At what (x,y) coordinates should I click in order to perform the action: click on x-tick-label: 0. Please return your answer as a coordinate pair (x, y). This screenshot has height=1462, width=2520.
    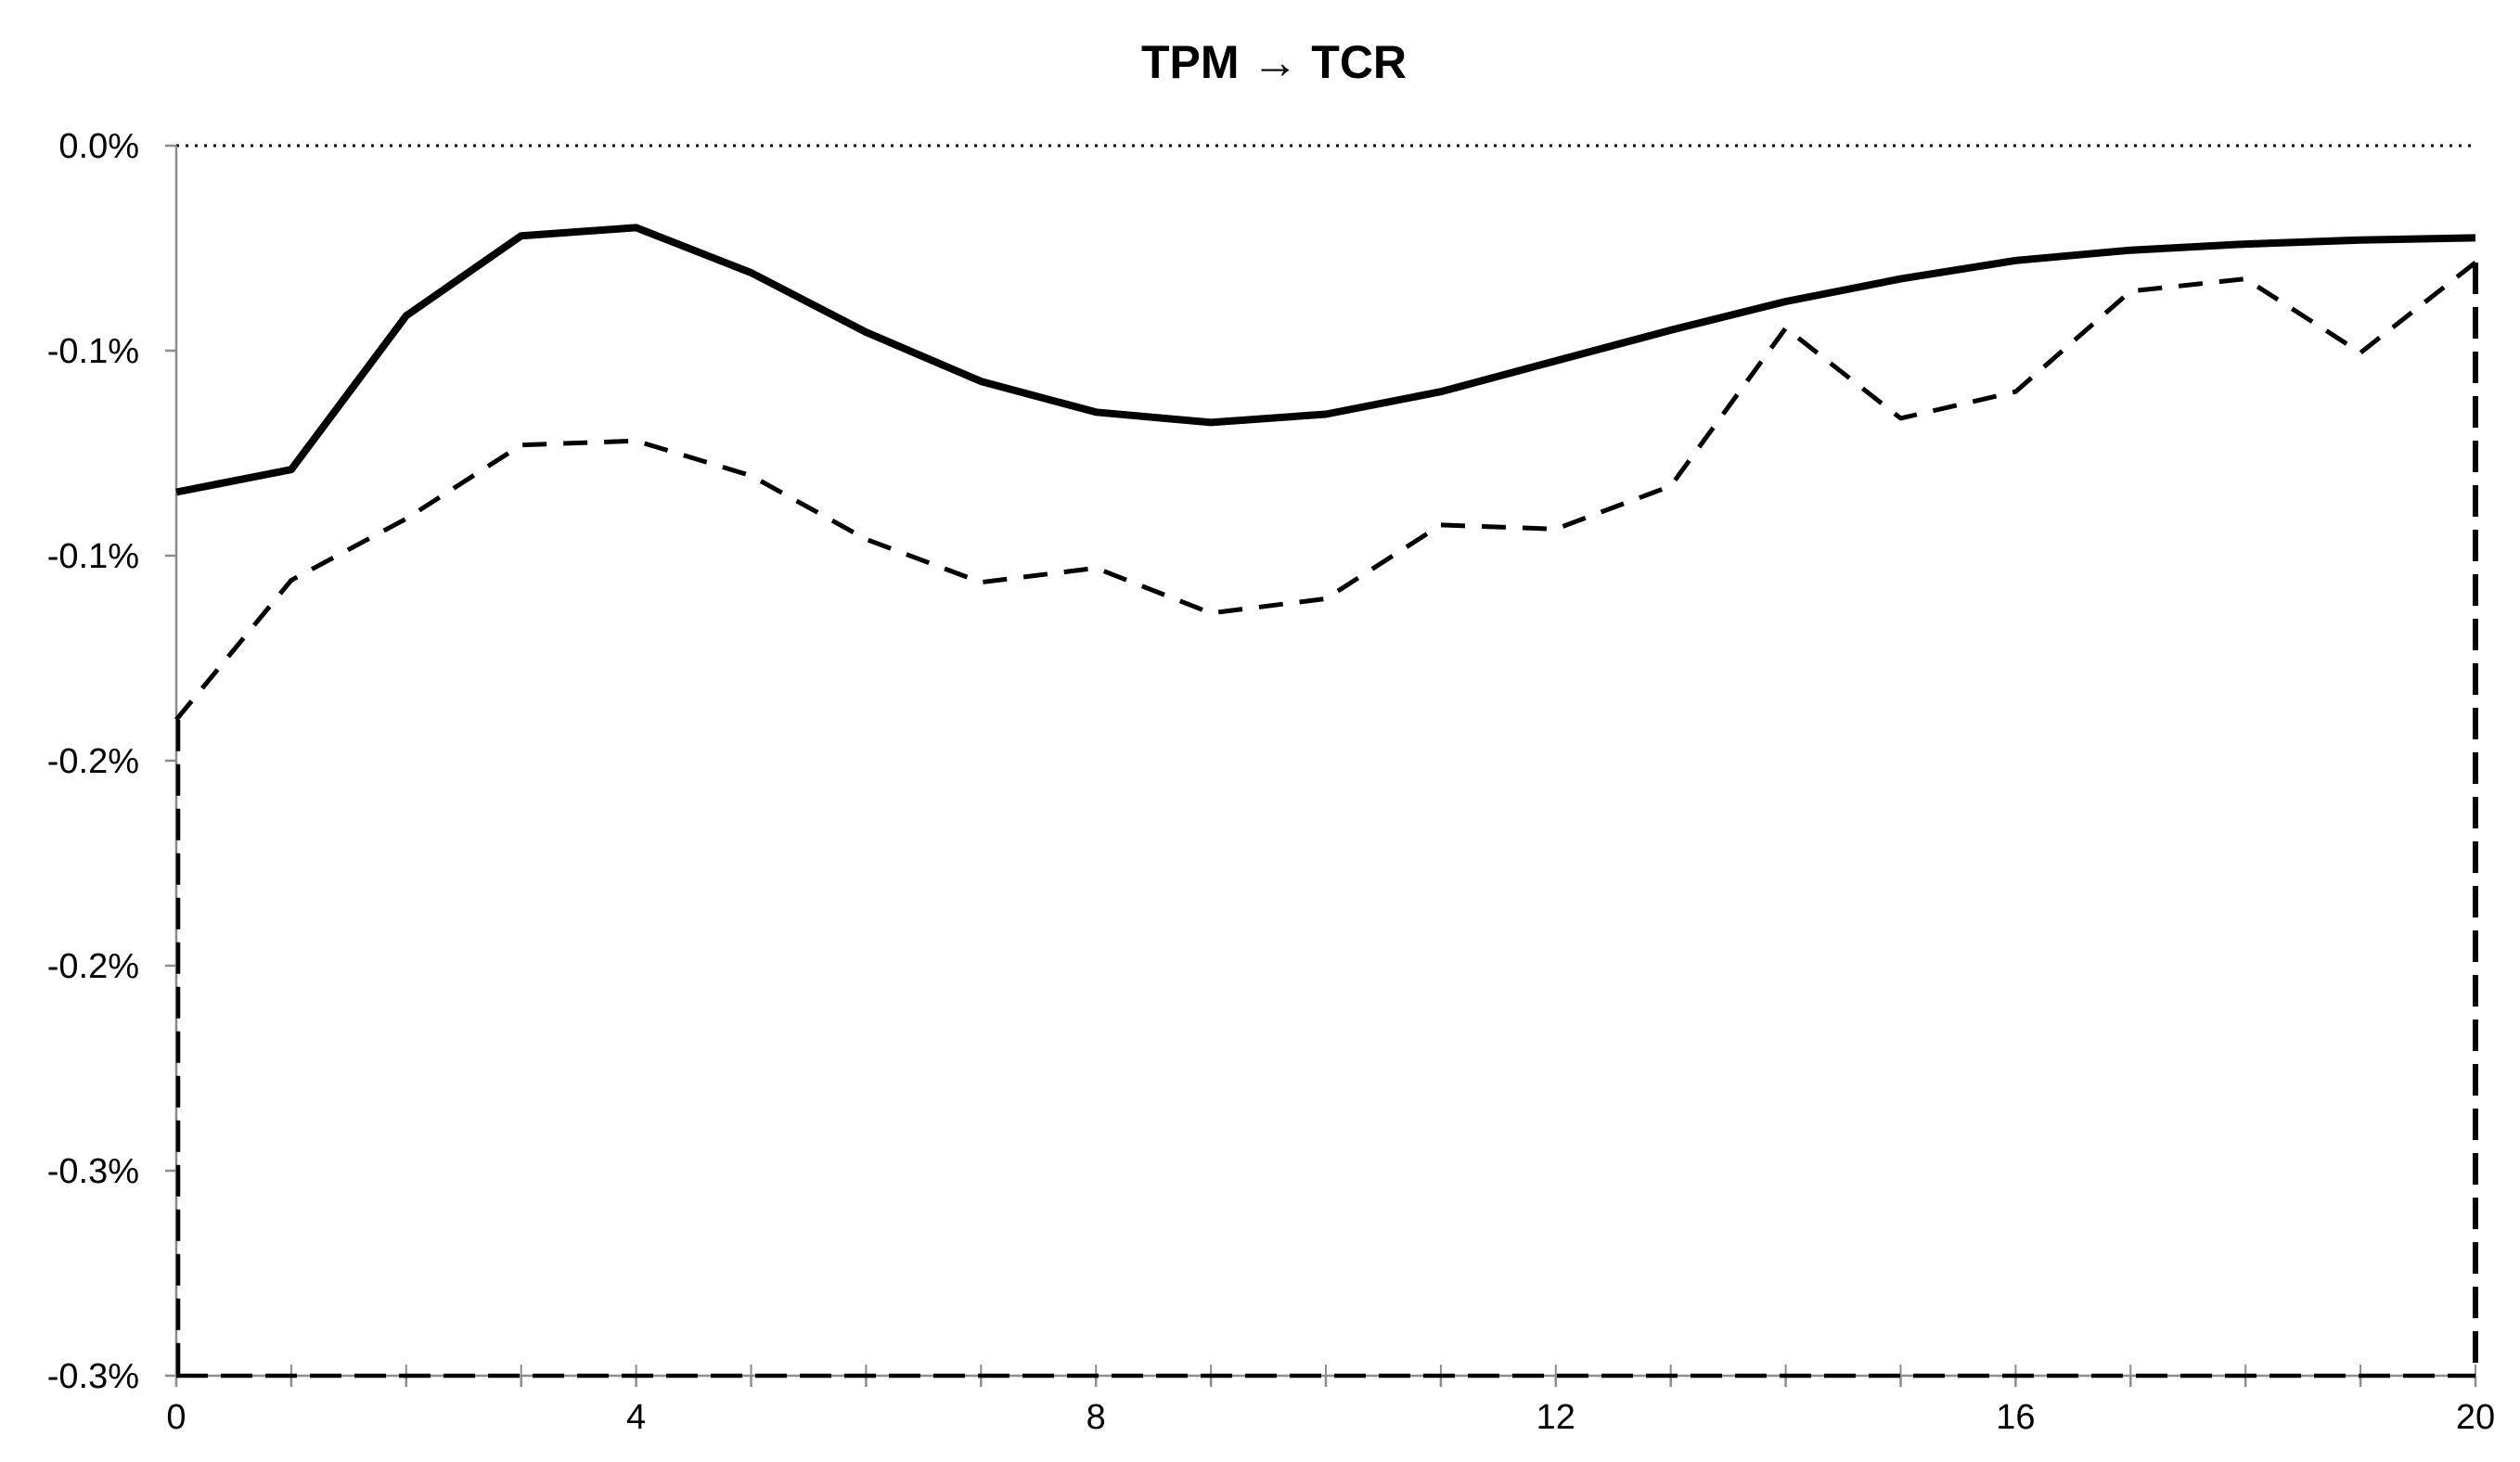
    Looking at the image, I should click on (176, 1417).